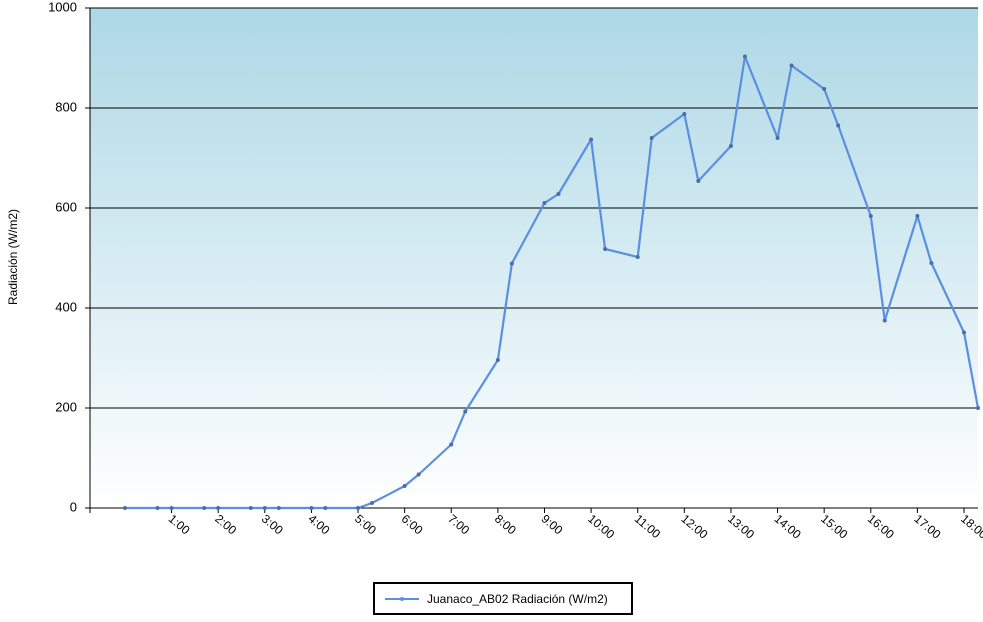 Image resolution: width=983 pixels, height=622 pixels. Describe the element at coordinates (927, 527) in the screenshot. I see `x-tick-label: 17:00` at that location.